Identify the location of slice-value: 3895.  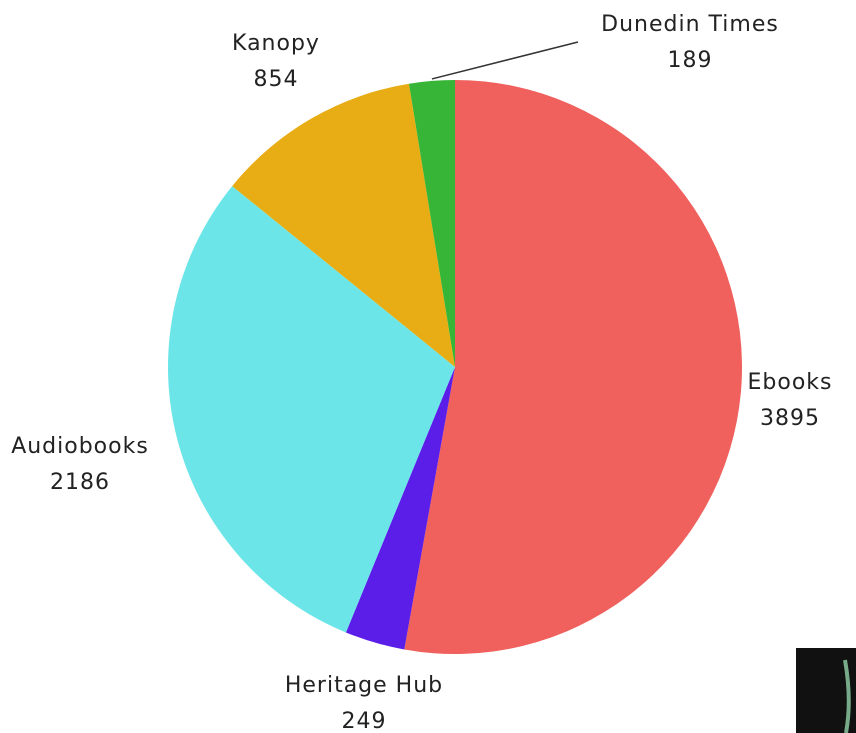
(790, 418).